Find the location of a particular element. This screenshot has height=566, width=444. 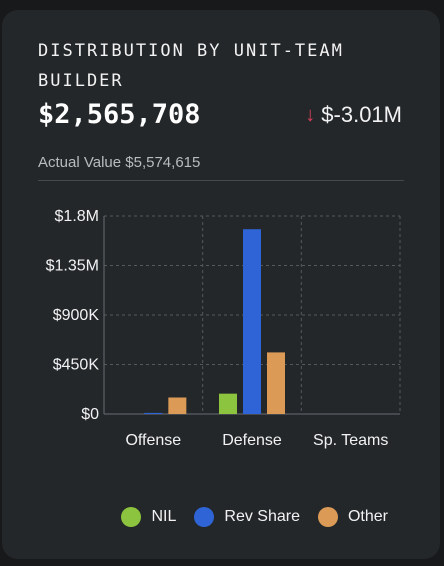

total-amount: $2,565,708 is located at coordinates (119, 114).